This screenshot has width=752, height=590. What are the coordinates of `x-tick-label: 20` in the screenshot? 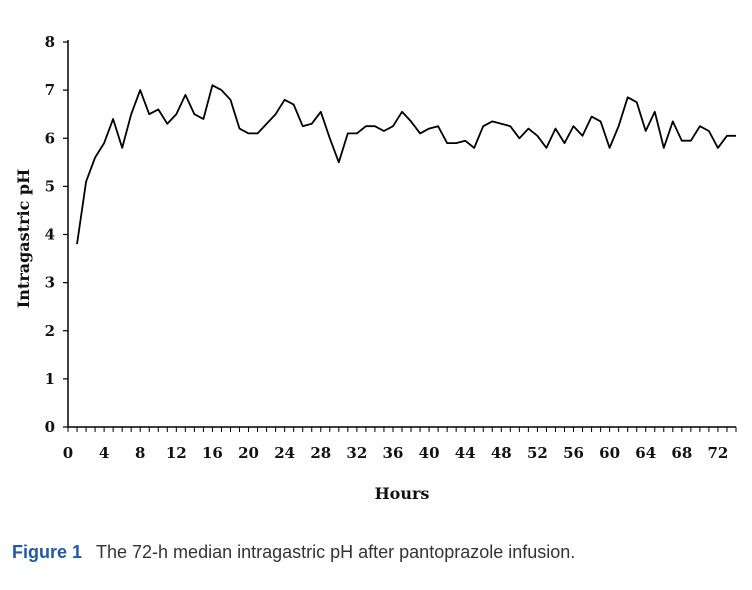 It's located at (248, 453).